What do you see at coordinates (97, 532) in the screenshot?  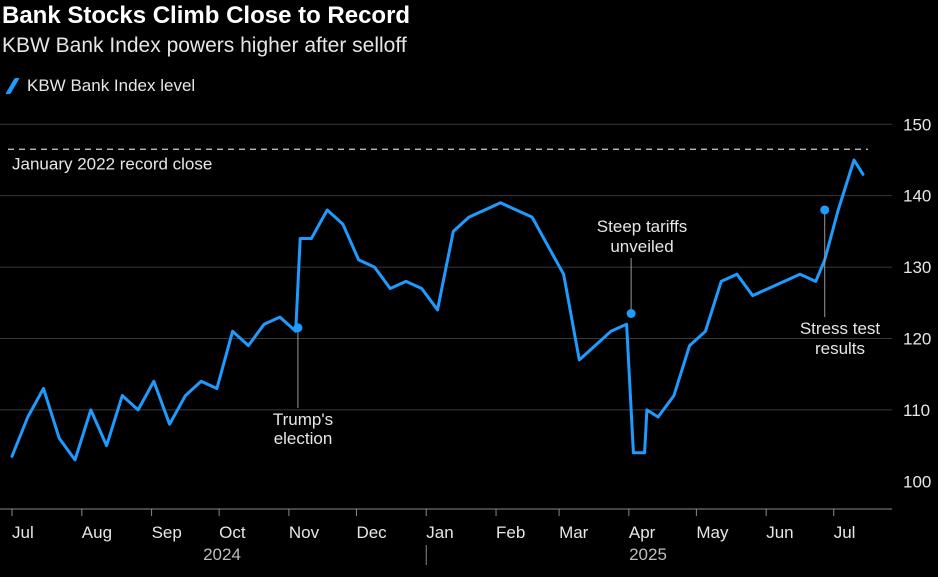 I see `x-tick-label: Aug` at bounding box center [97, 532].